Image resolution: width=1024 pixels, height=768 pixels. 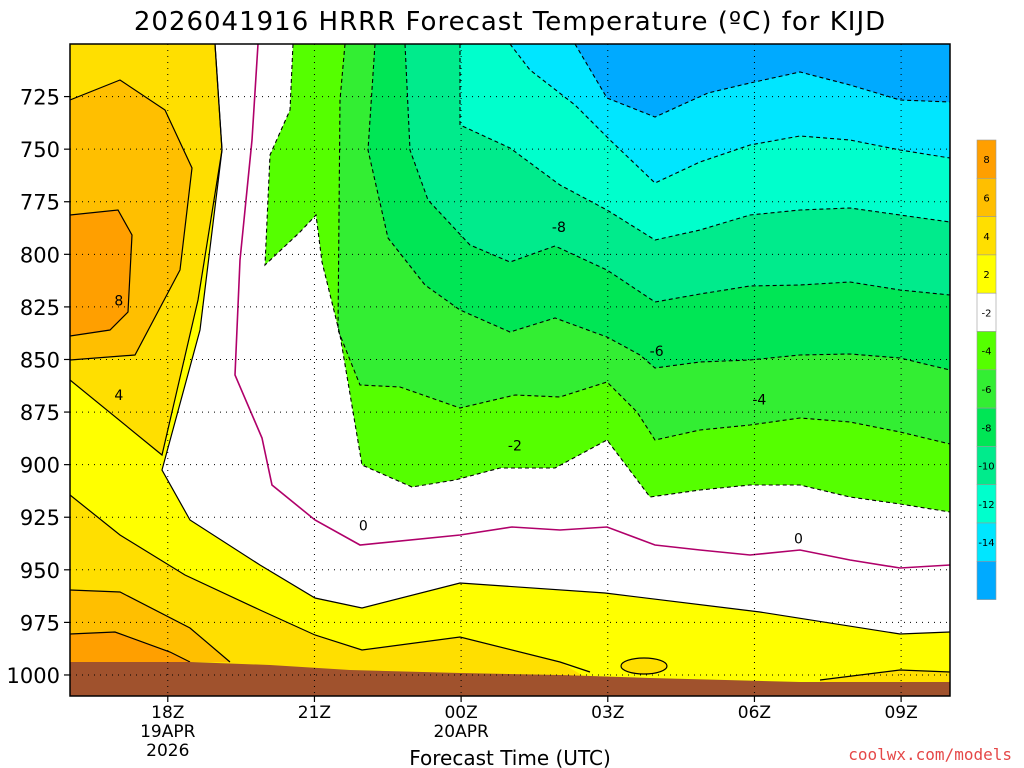 What do you see at coordinates (657, 352) in the screenshot?
I see `contour-label: -6` at bounding box center [657, 352].